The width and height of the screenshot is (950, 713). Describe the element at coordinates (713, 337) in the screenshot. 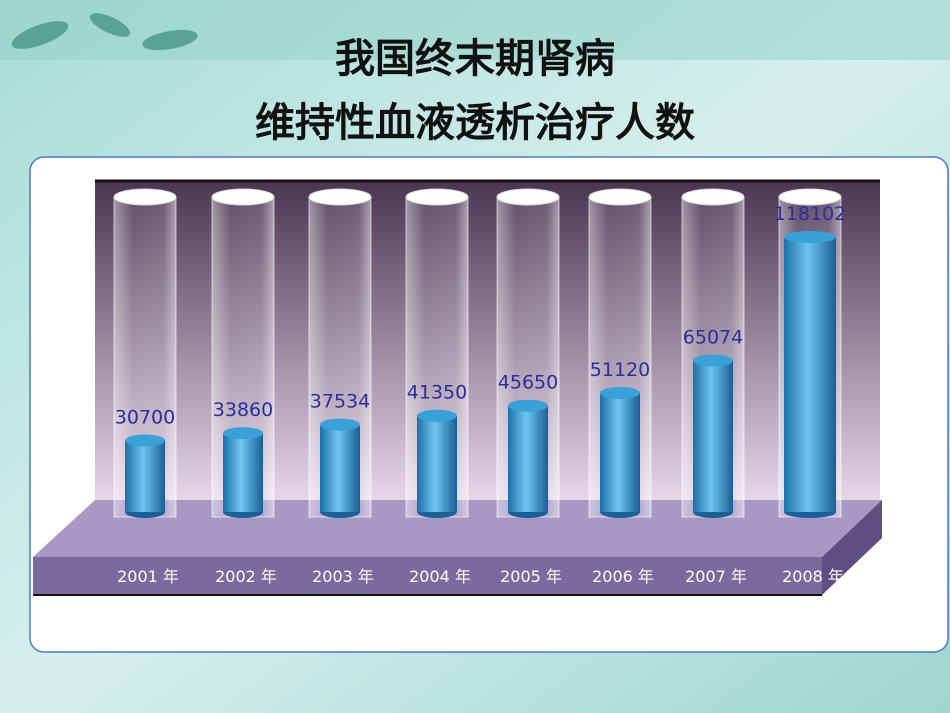

I see `value-label: 65074` at that location.